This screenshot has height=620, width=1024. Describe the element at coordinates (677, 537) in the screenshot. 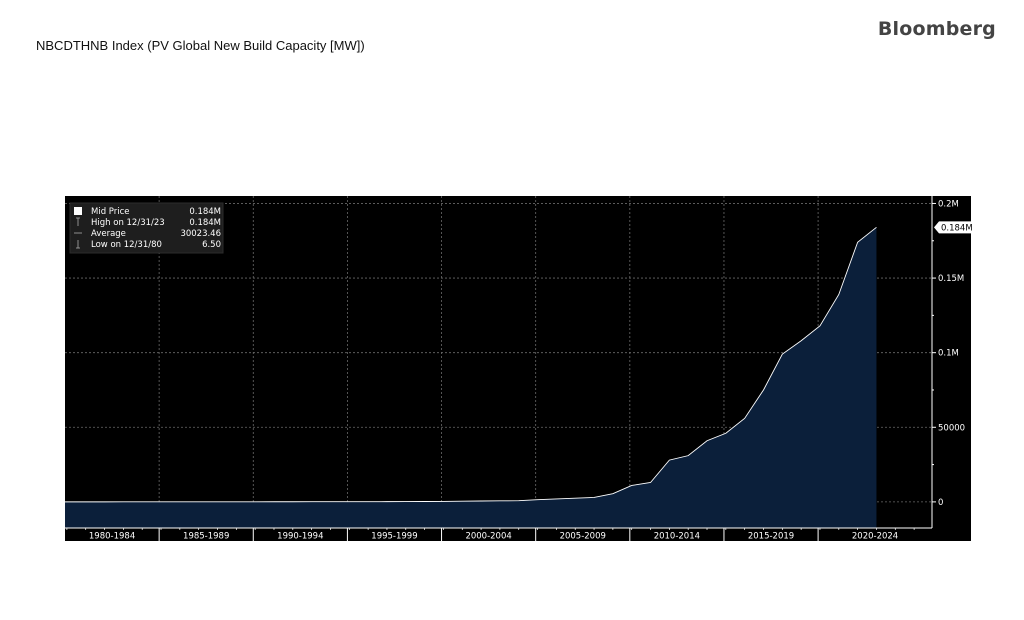

I see `x-tick-label: 2010-2014` at that location.